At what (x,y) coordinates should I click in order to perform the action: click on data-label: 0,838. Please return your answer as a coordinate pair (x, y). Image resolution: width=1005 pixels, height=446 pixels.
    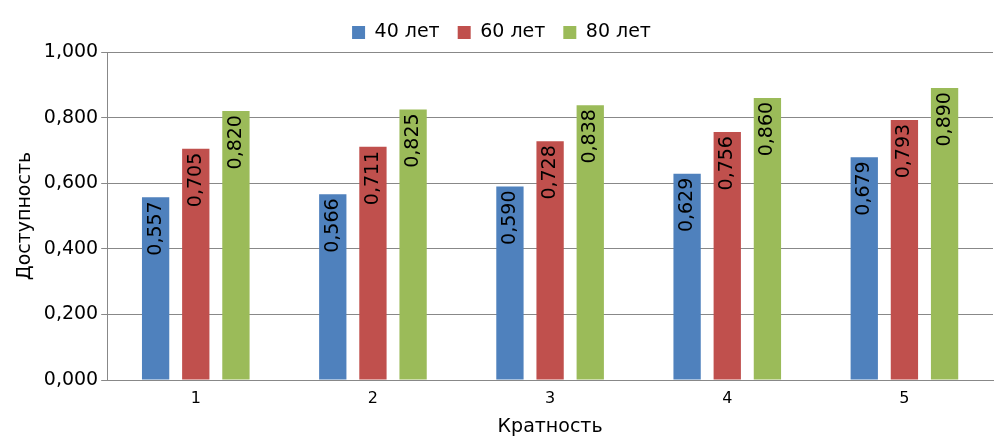
    Looking at the image, I should click on (588, 136).